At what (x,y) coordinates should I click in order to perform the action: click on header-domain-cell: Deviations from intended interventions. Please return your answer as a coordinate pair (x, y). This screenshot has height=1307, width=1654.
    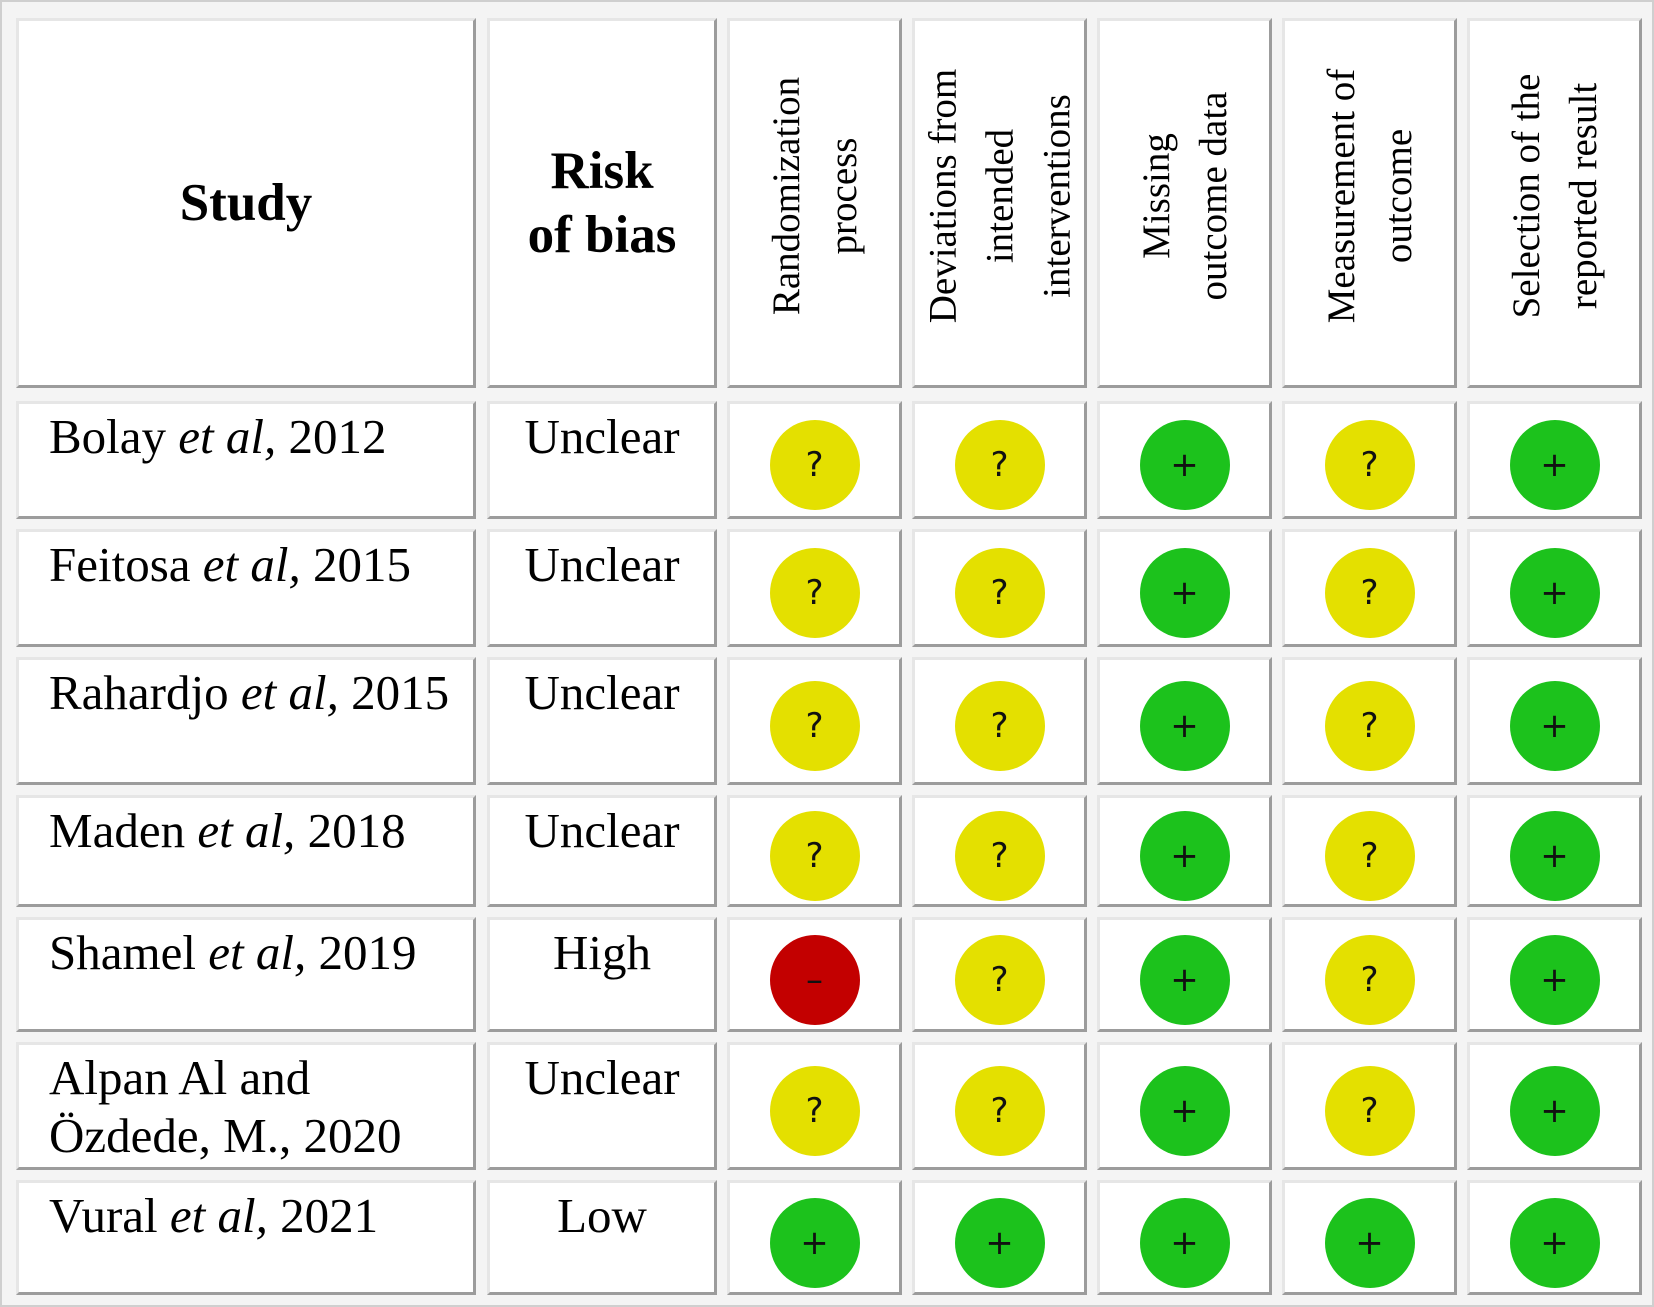
    Looking at the image, I should click on (999, 203).